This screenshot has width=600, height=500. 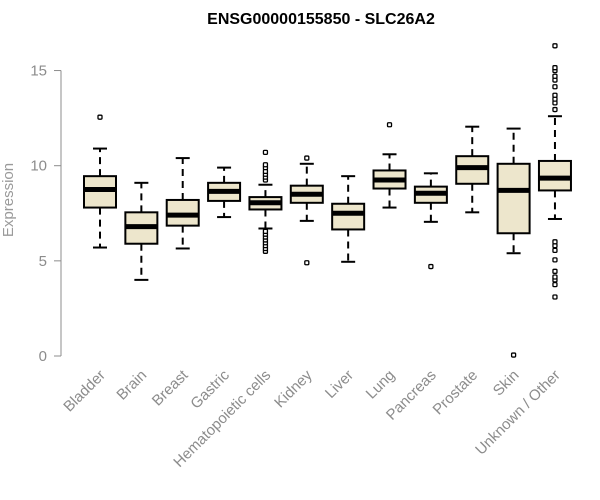 I want to click on box-hematopoietic-cells, so click(x=265, y=201).